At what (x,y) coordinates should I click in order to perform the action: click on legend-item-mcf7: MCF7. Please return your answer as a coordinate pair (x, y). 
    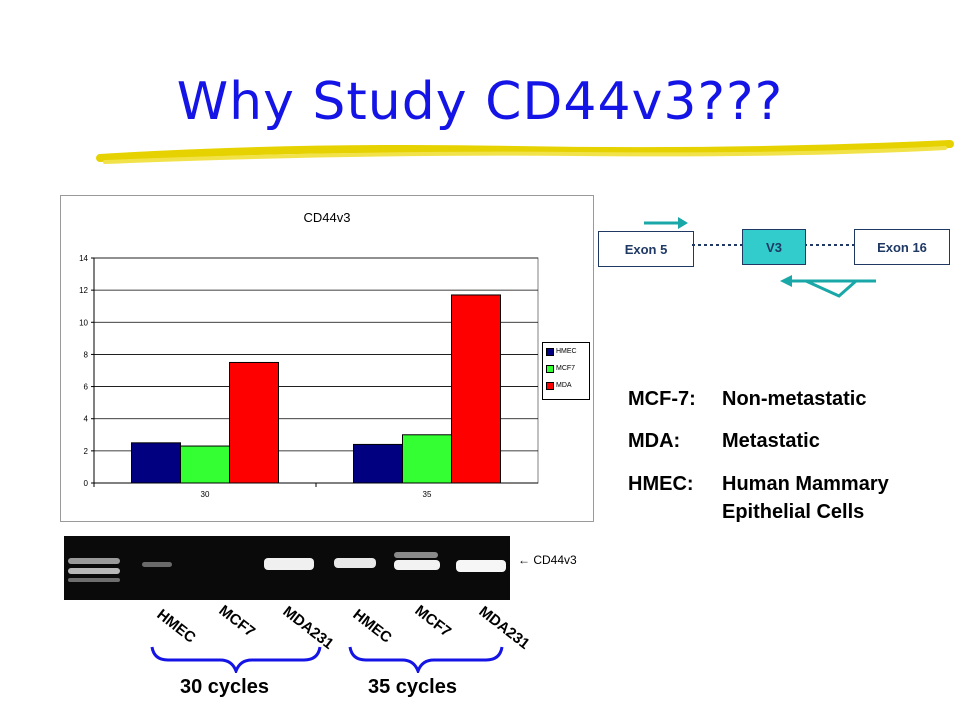
    Looking at the image, I should click on (566, 368).